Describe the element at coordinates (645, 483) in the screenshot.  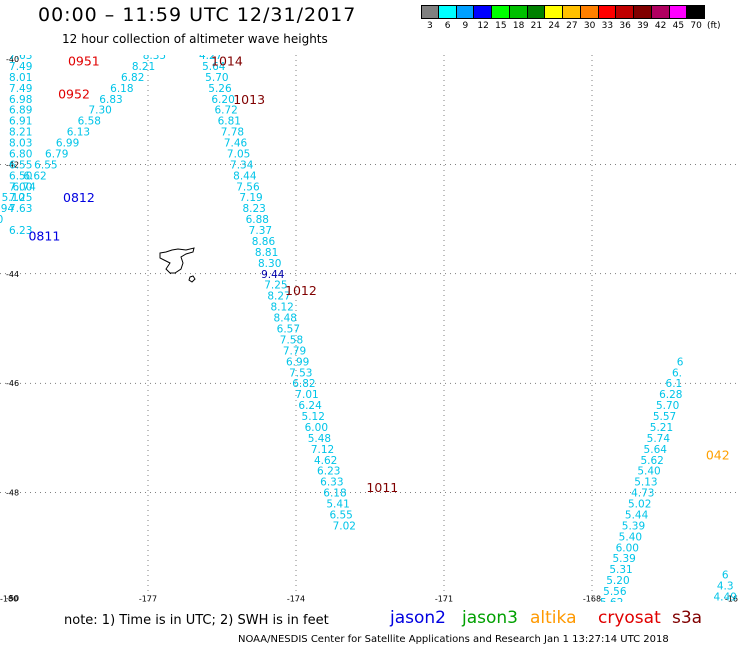
I see `swh-value: 5.13` at that location.